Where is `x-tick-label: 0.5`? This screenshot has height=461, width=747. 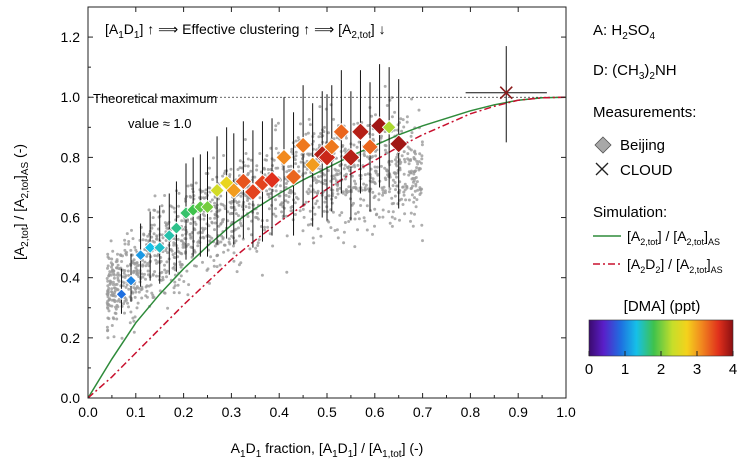
x-tick-label: 0.5 is located at coordinates (327, 412).